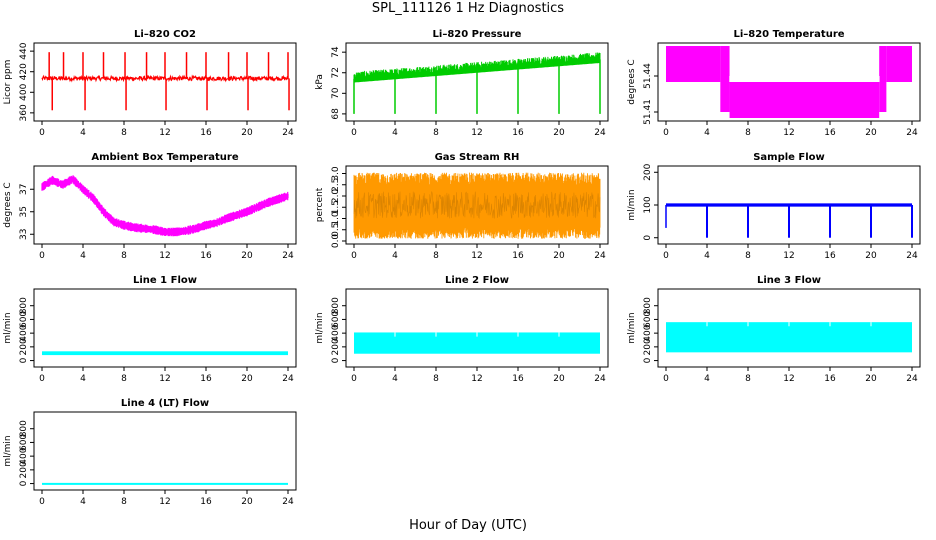 Image resolution: width=936 pixels, height=540 pixels. What do you see at coordinates (468, 525) in the screenshot?
I see `x-axis-label: Hour of Day (UTC)` at bounding box center [468, 525].